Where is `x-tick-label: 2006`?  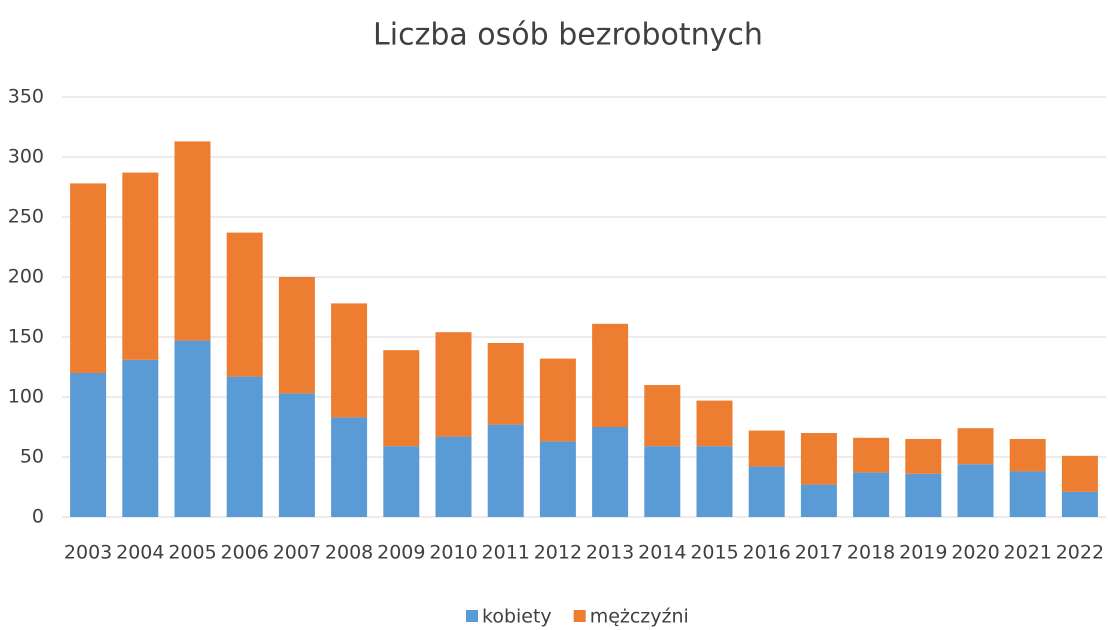
x-tick-label: 2006 is located at coordinates (245, 553).